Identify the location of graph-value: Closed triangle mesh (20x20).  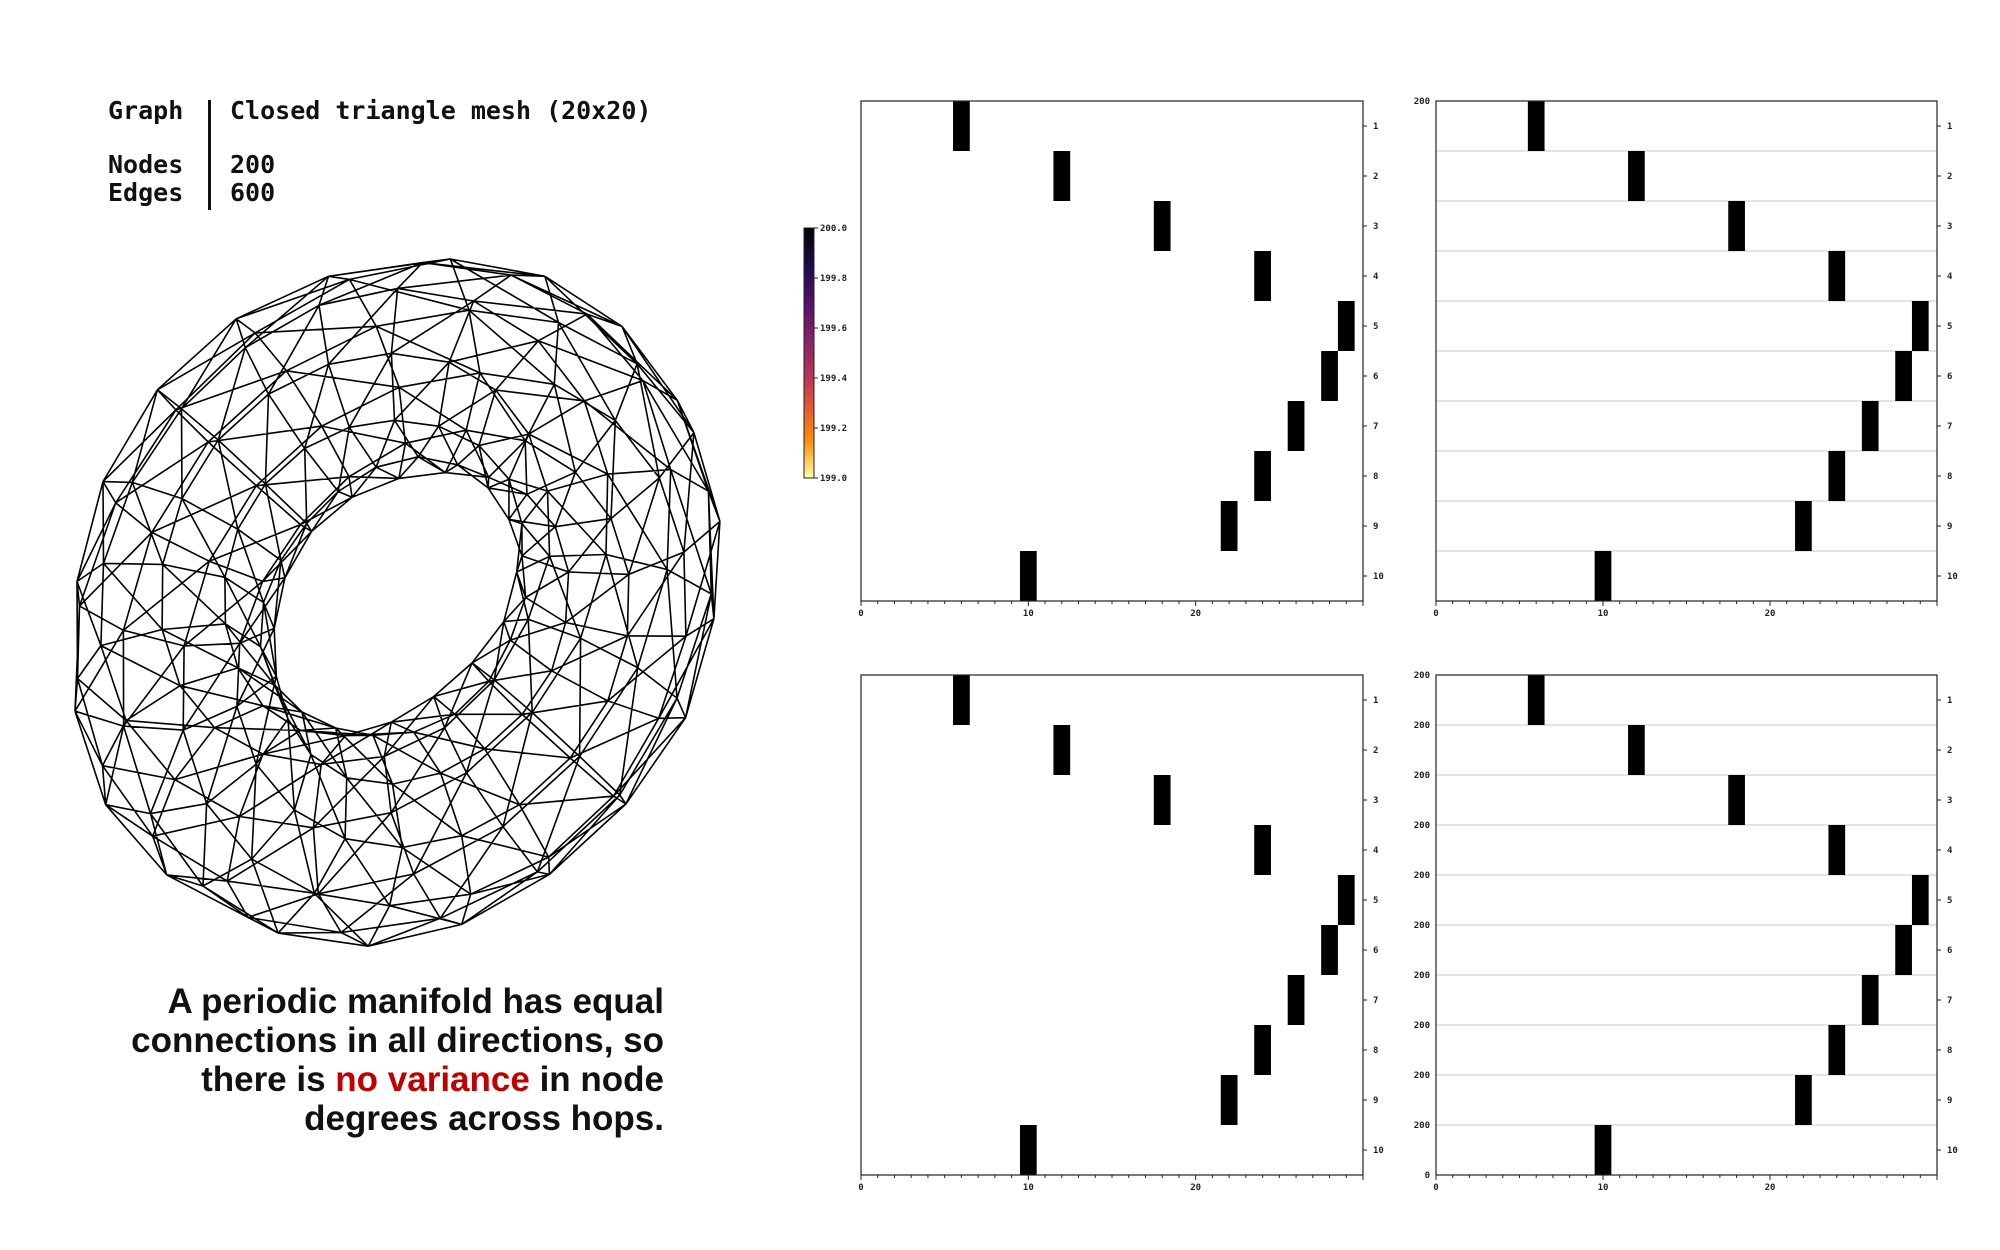
(441, 110).